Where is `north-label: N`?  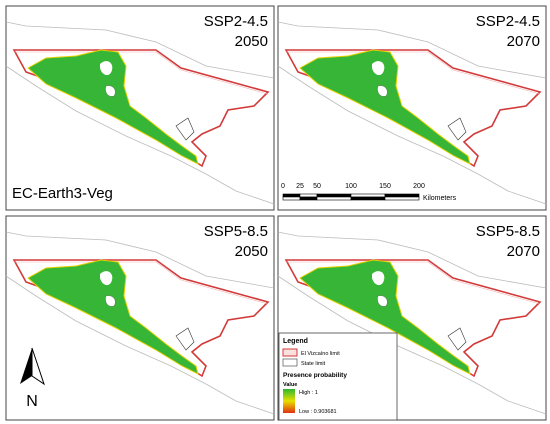
north-label: N is located at coordinates (32, 401).